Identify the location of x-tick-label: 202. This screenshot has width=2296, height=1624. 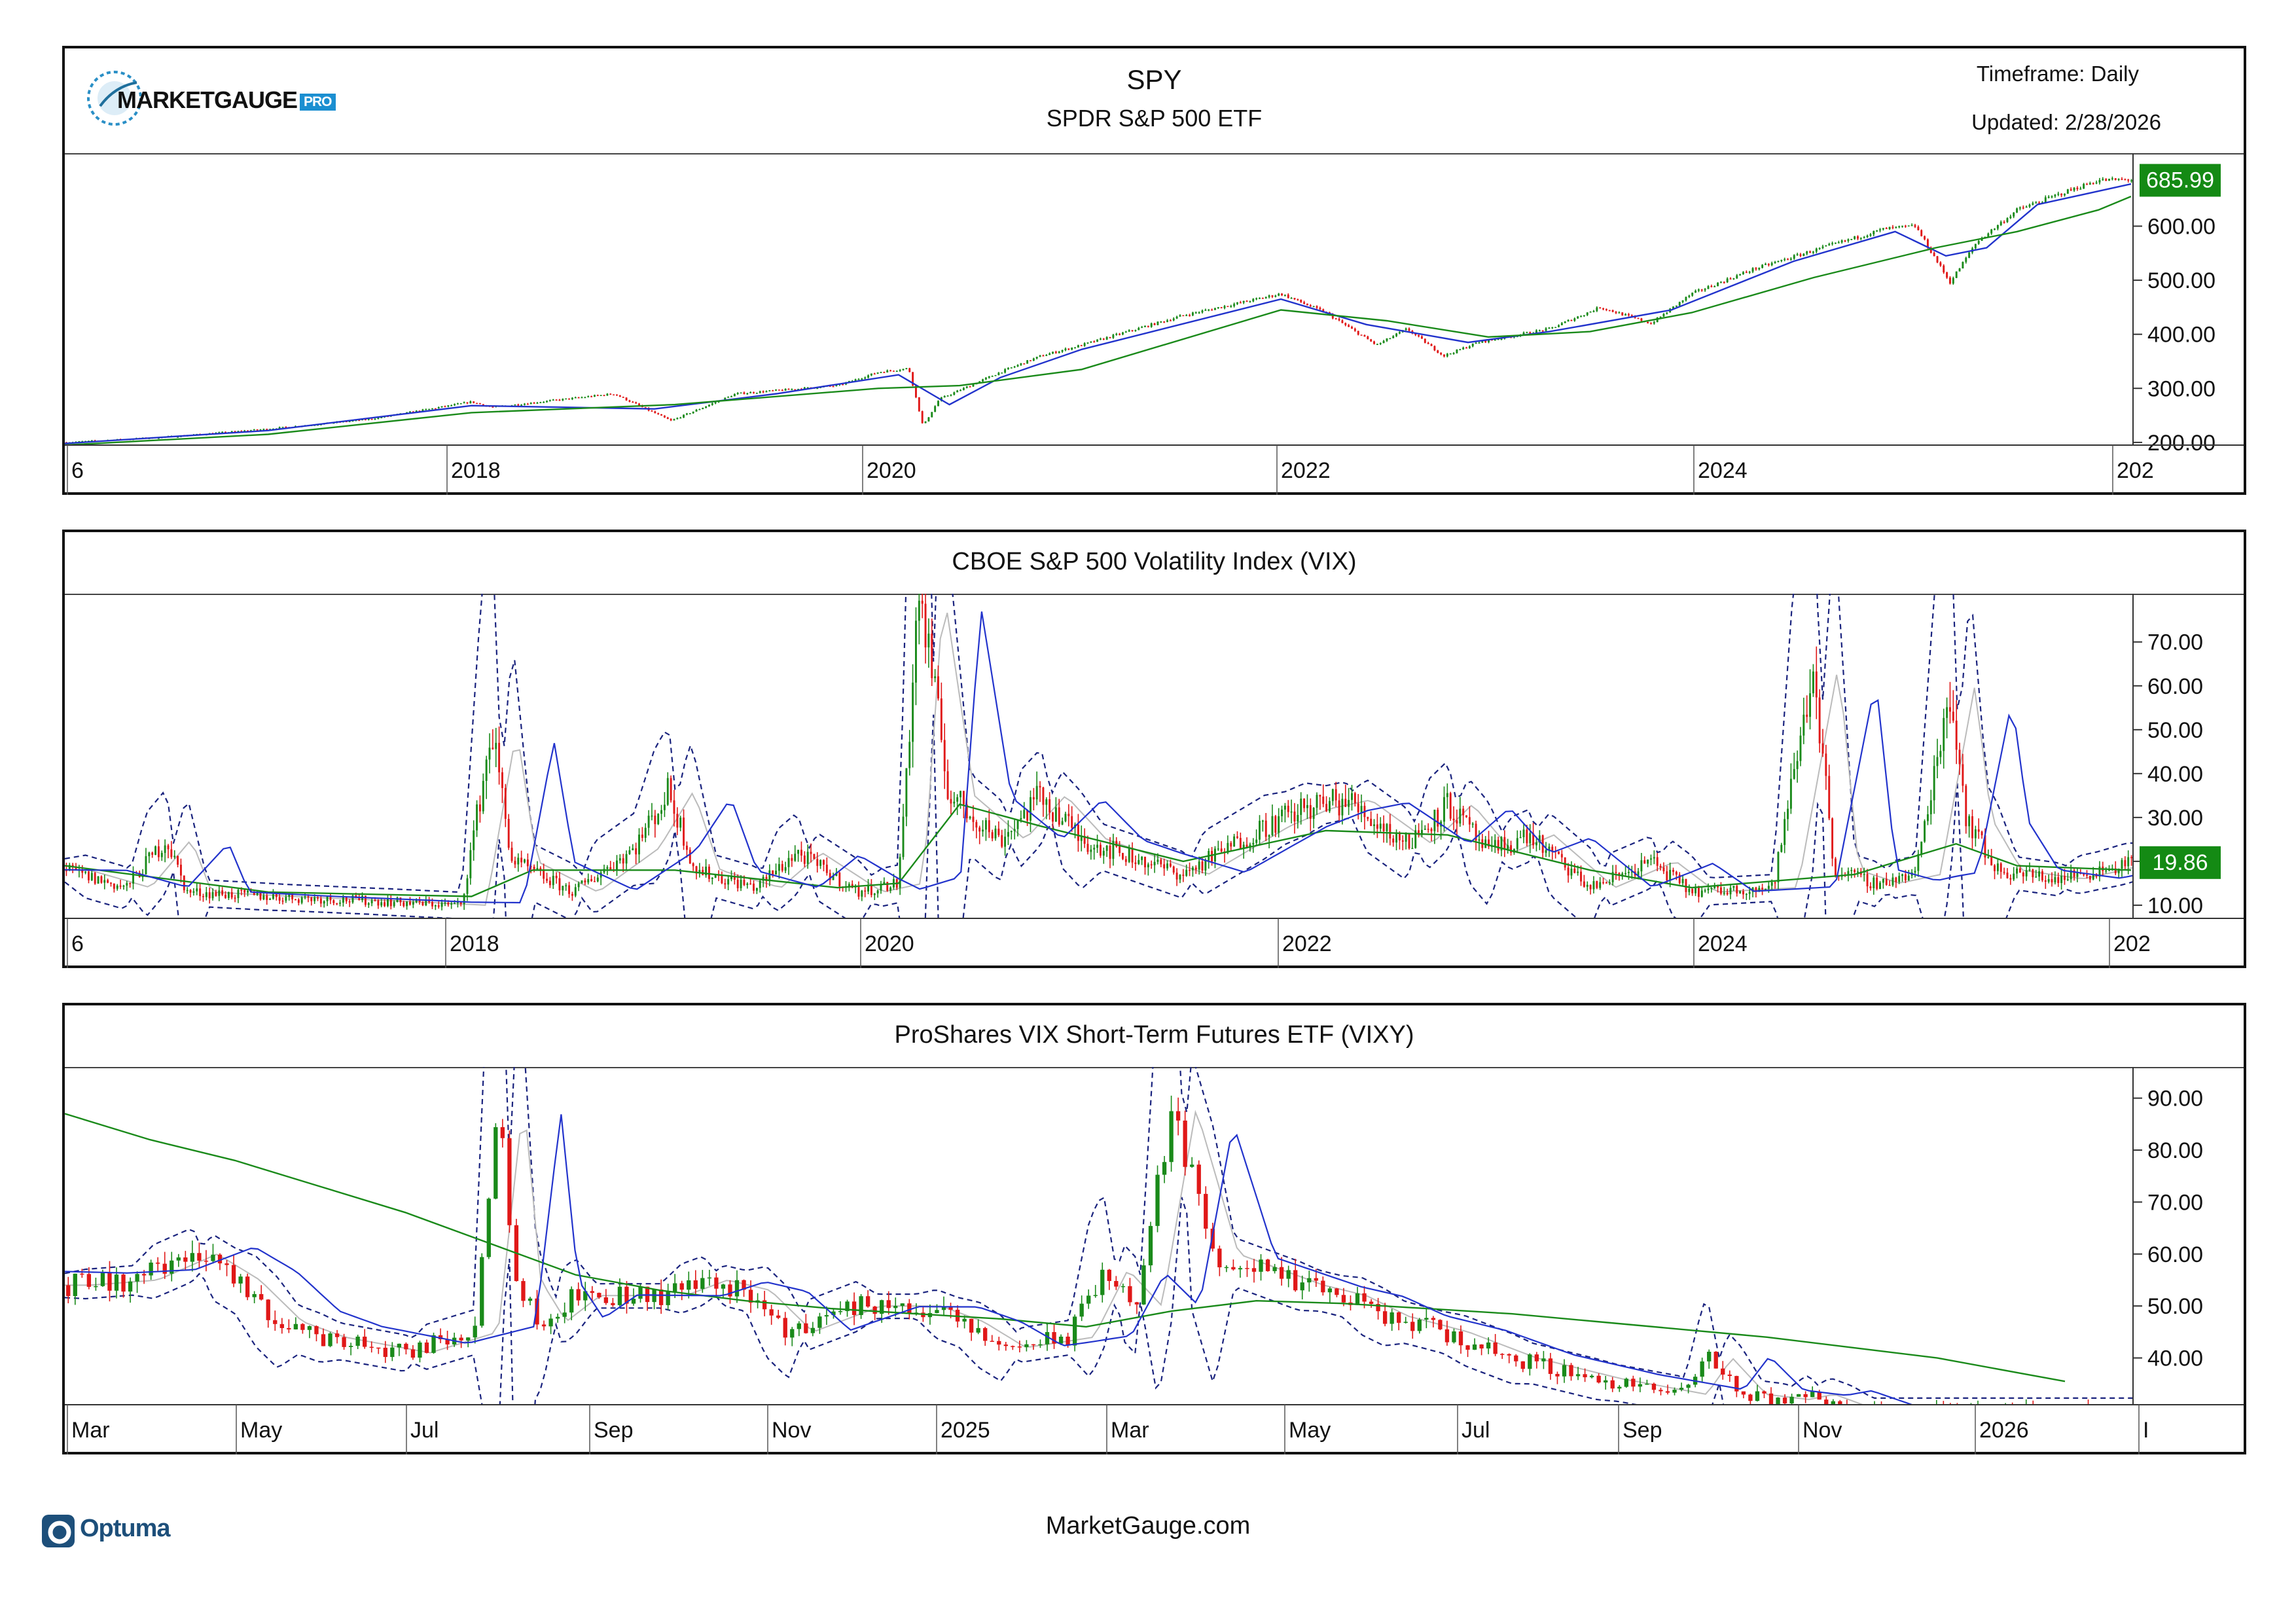
(2135, 471).